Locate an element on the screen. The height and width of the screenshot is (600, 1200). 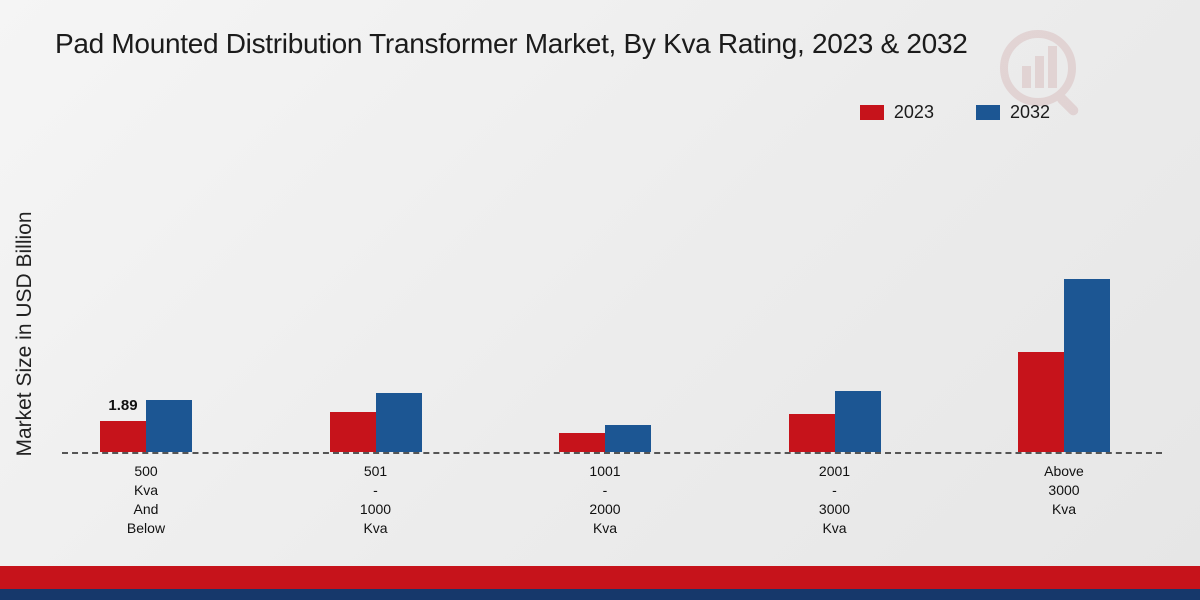
y-axis-label: Market Size in USD Billion is located at coordinates (24, 334).